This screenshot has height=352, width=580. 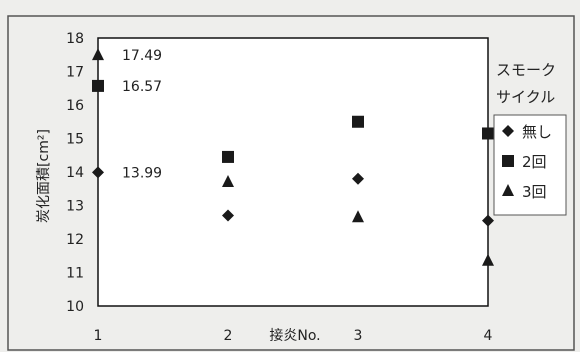 I want to click on y-tick-labels: 10 11 12 13 14 15 16 17 18, so click(x=75, y=173).